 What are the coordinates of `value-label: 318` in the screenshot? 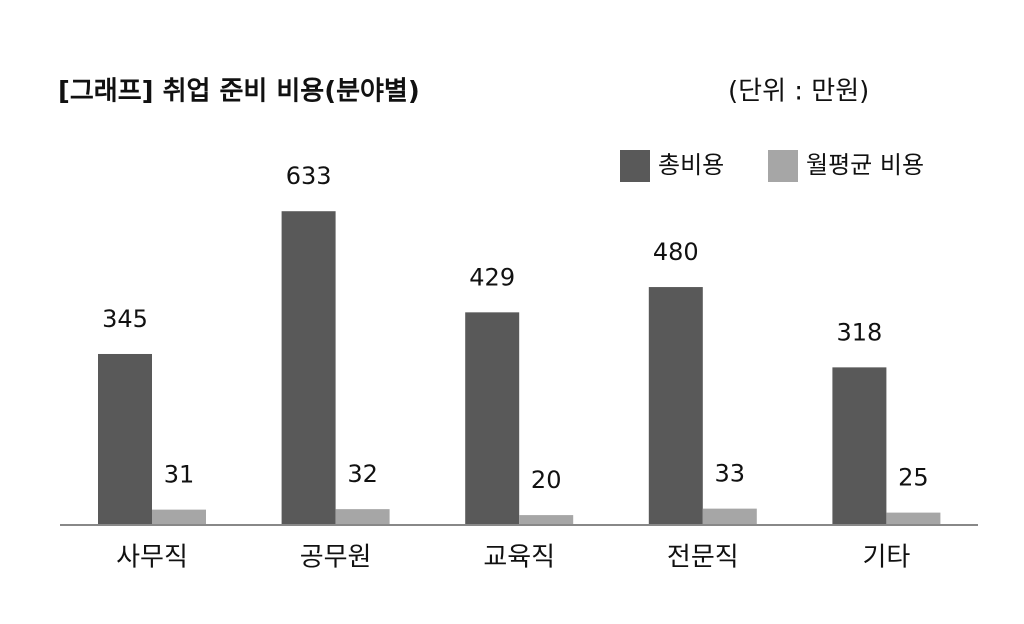 It's located at (859, 332).